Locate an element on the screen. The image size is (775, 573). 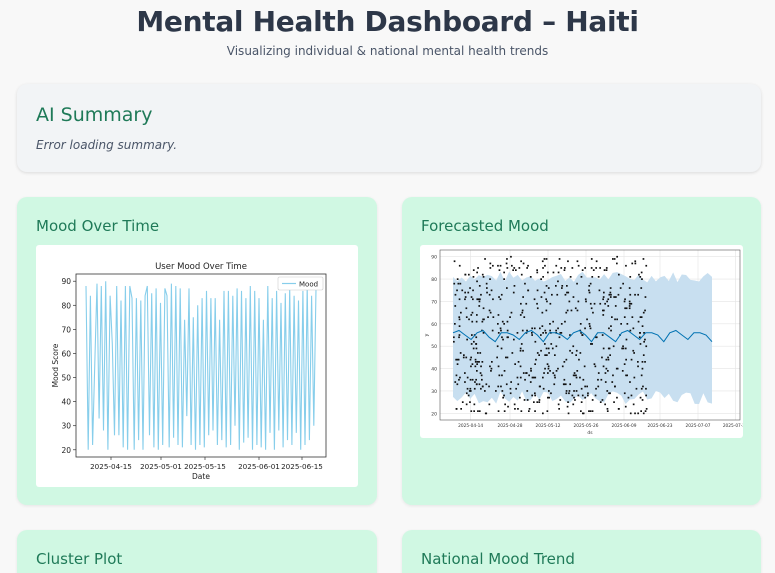
chart-title: User Mood Over Time is located at coordinates (201, 267).